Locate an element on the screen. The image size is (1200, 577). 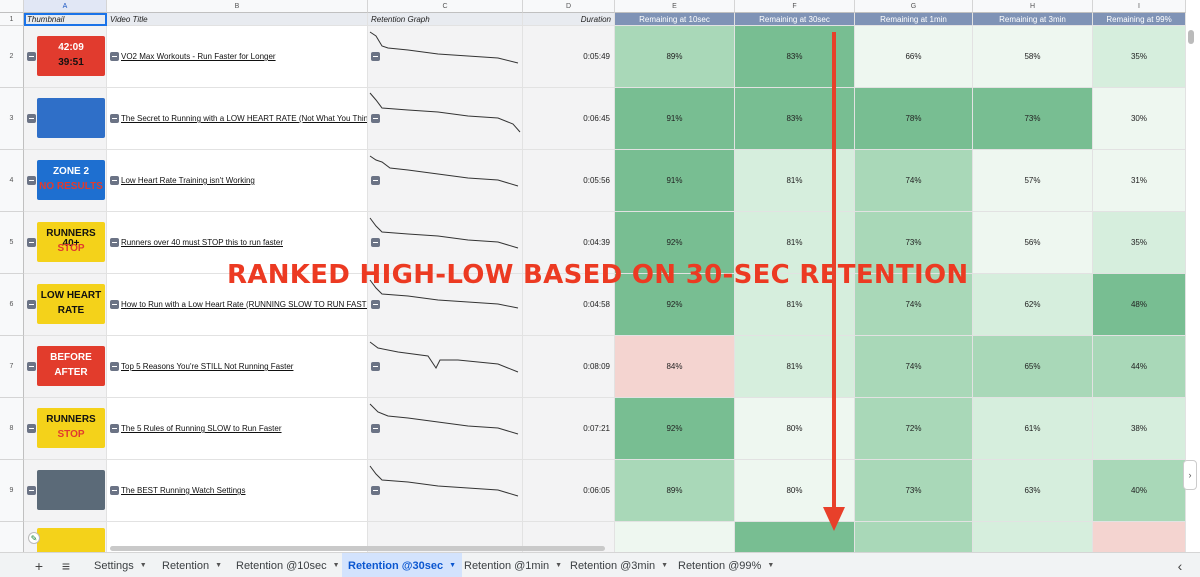
header-cell-r99: Remaining at 99% is located at coordinates (1139, 19).